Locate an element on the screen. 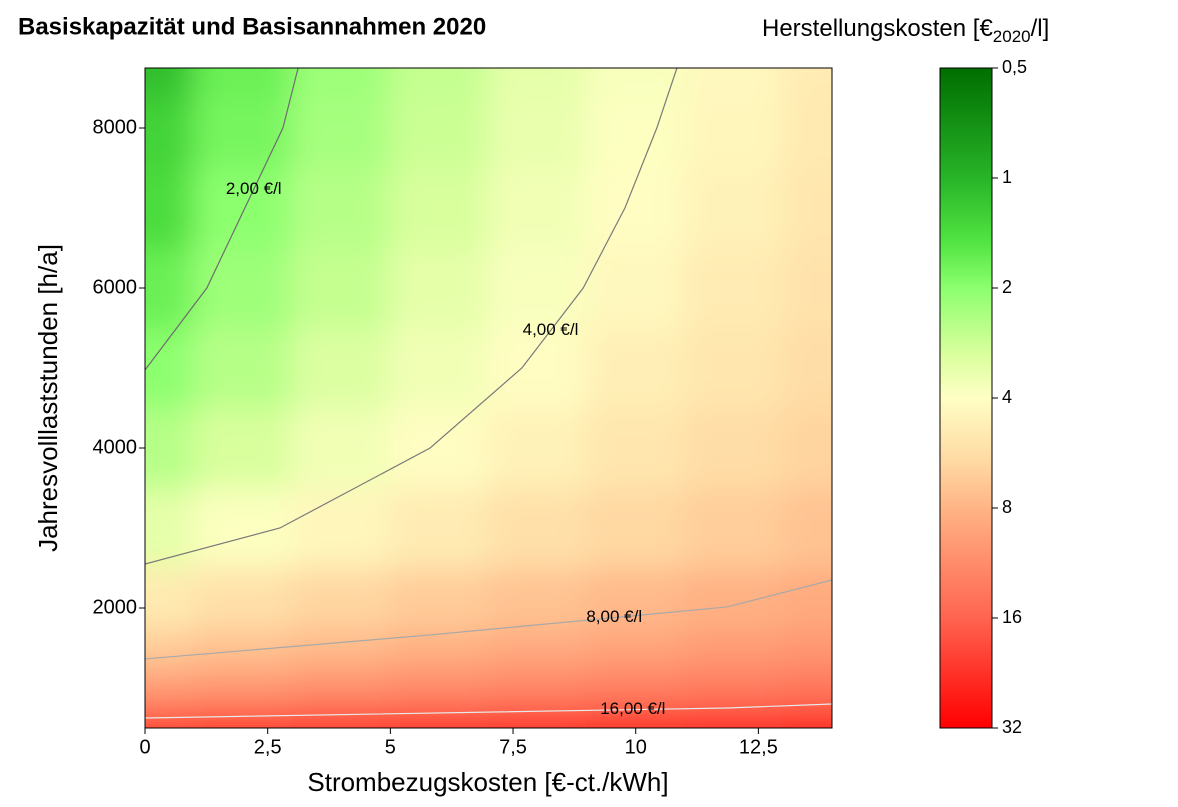 The image size is (1178, 807). contour-label: 8,00 €/l is located at coordinates (614, 616).